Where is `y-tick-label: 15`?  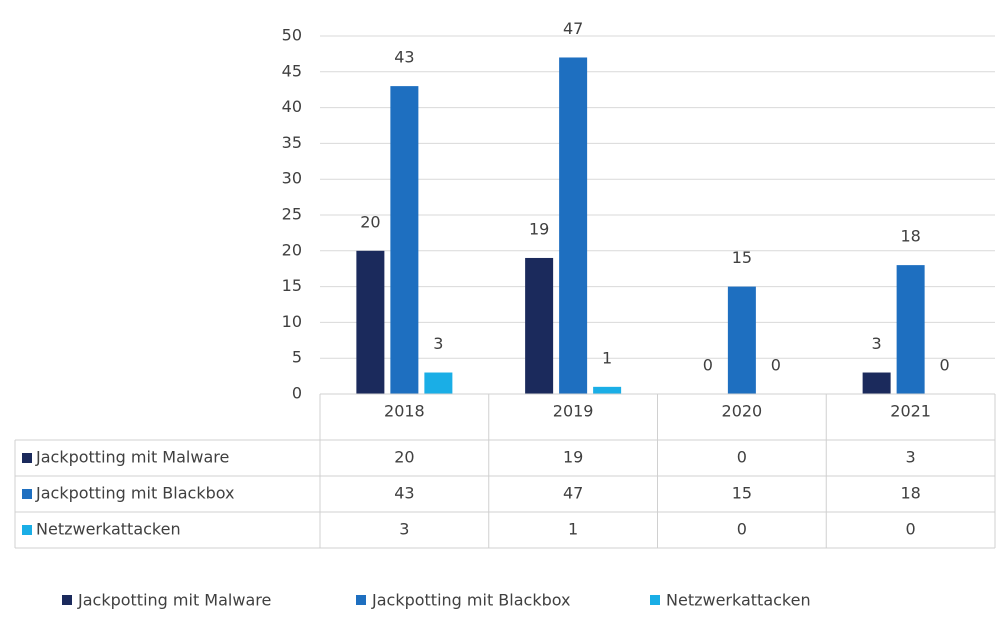
y-tick-label: 15 is located at coordinates (292, 285).